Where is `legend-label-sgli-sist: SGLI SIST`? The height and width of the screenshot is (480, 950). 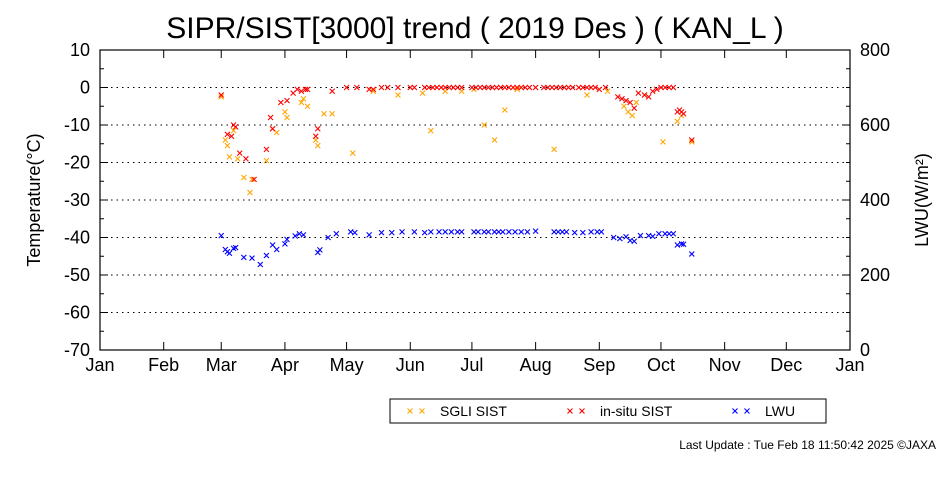 legend-label-sgli-sist: SGLI SIST is located at coordinates (473, 411).